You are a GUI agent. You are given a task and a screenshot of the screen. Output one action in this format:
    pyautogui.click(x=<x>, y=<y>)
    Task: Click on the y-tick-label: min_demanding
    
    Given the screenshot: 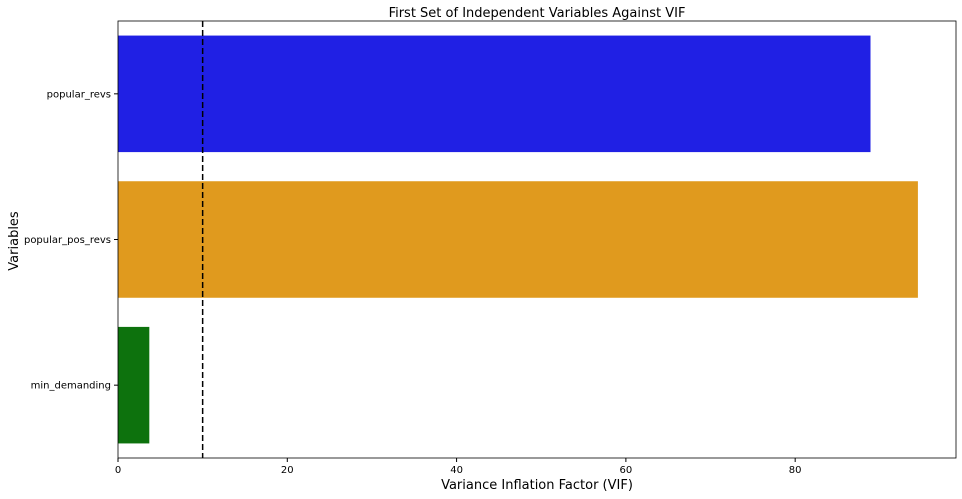 What is the action you would take?
    pyautogui.click(x=71, y=386)
    